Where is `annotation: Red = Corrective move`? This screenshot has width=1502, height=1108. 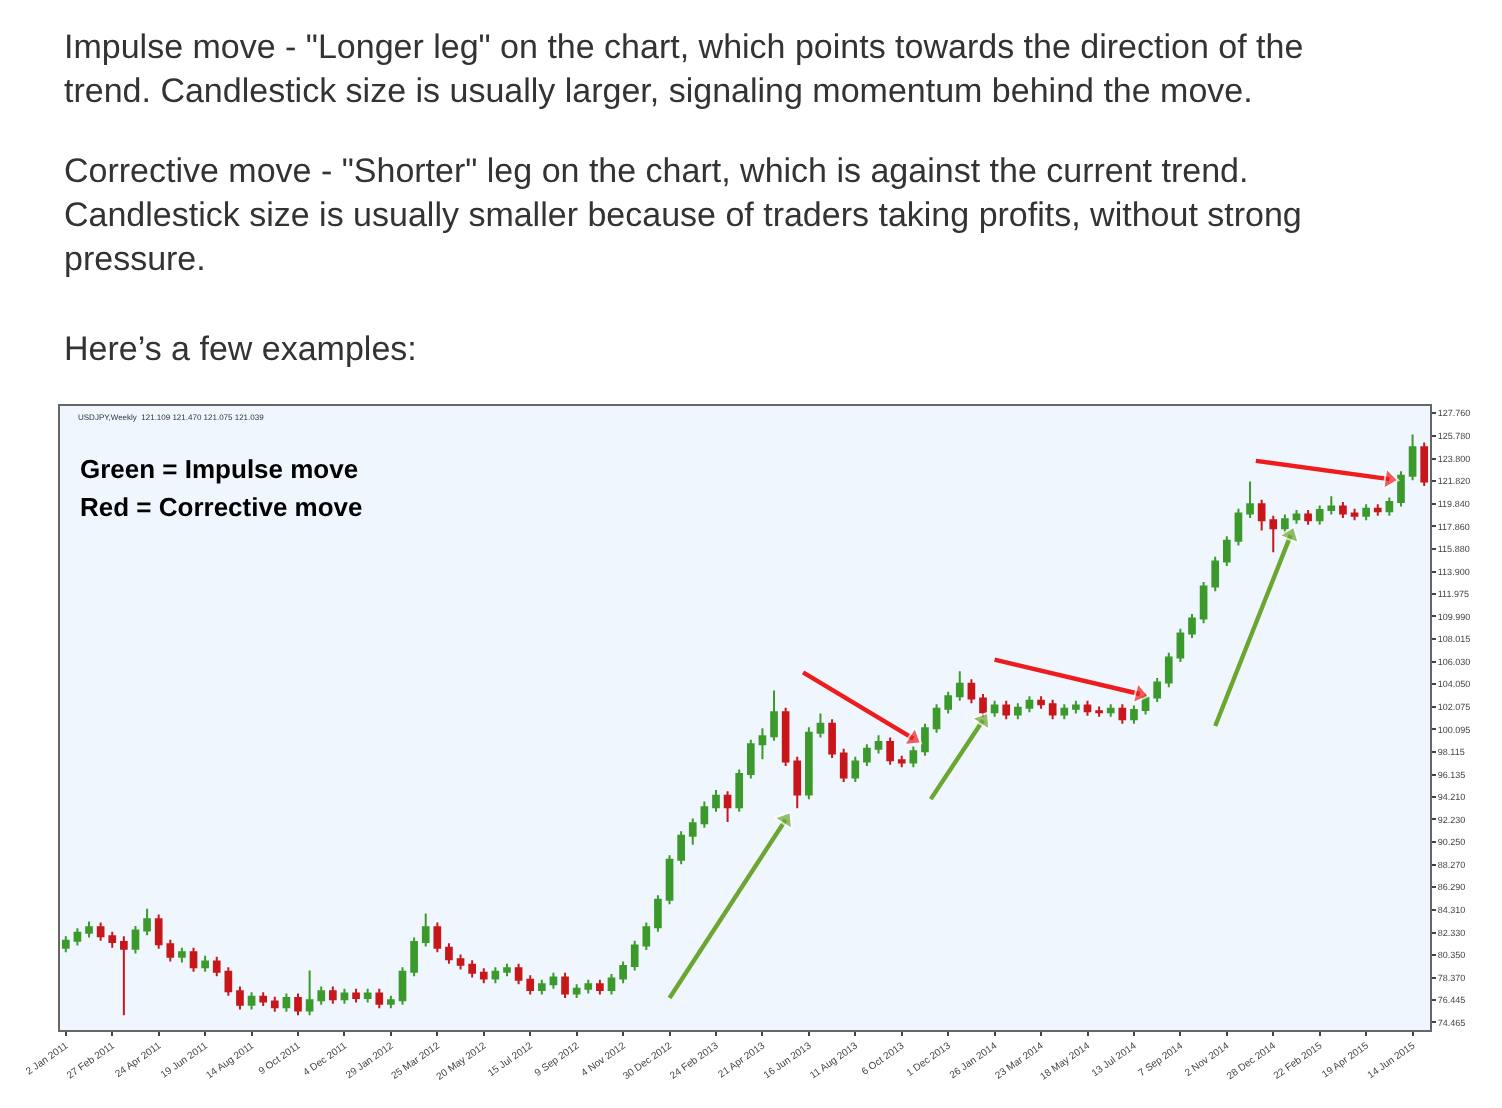
annotation: Red = Corrective move is located at coordinates (221, 507).